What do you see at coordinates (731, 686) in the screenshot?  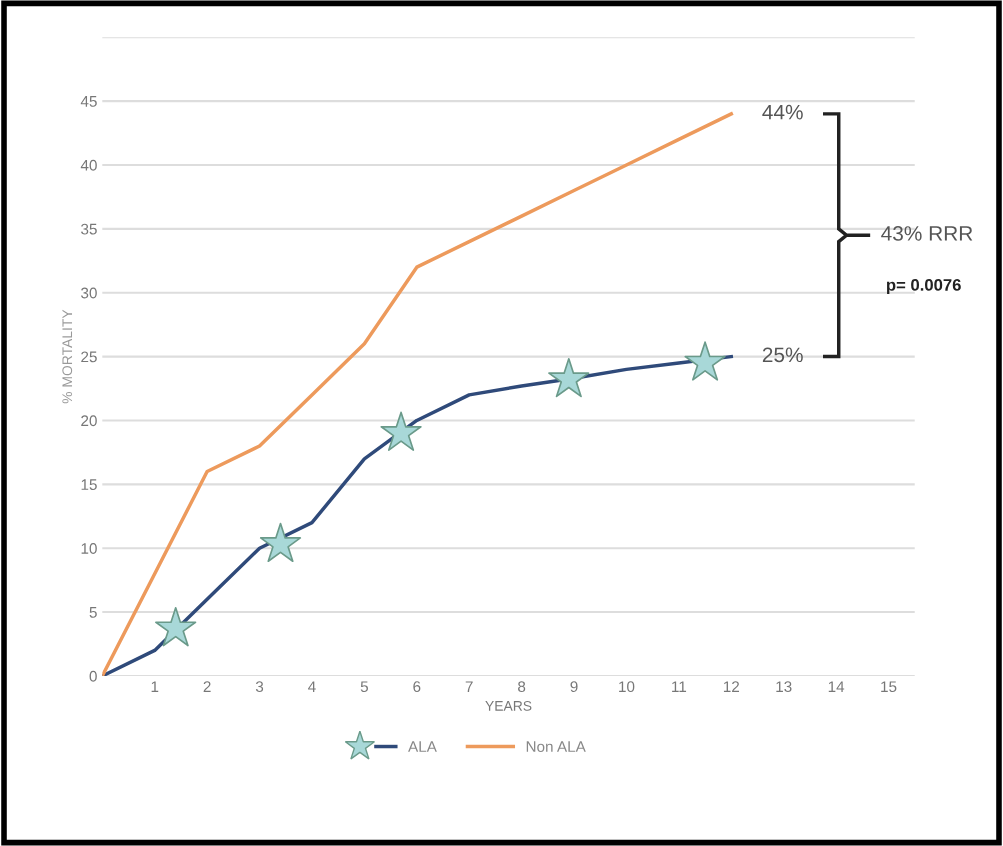 I see `x-tick-label: 12` at bounding box center [731, 686].